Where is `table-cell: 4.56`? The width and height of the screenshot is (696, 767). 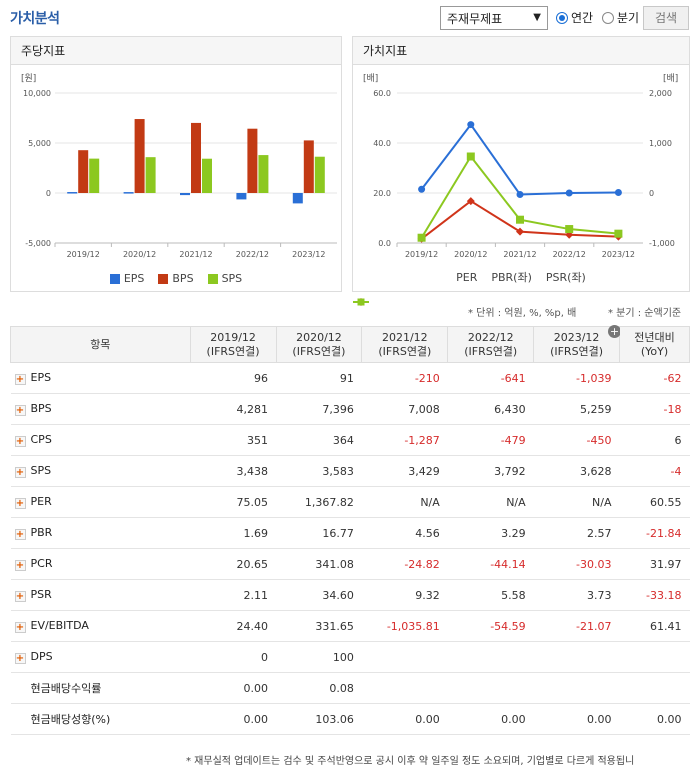 table-cell: 4.56 is located at coordinates (404, 533).